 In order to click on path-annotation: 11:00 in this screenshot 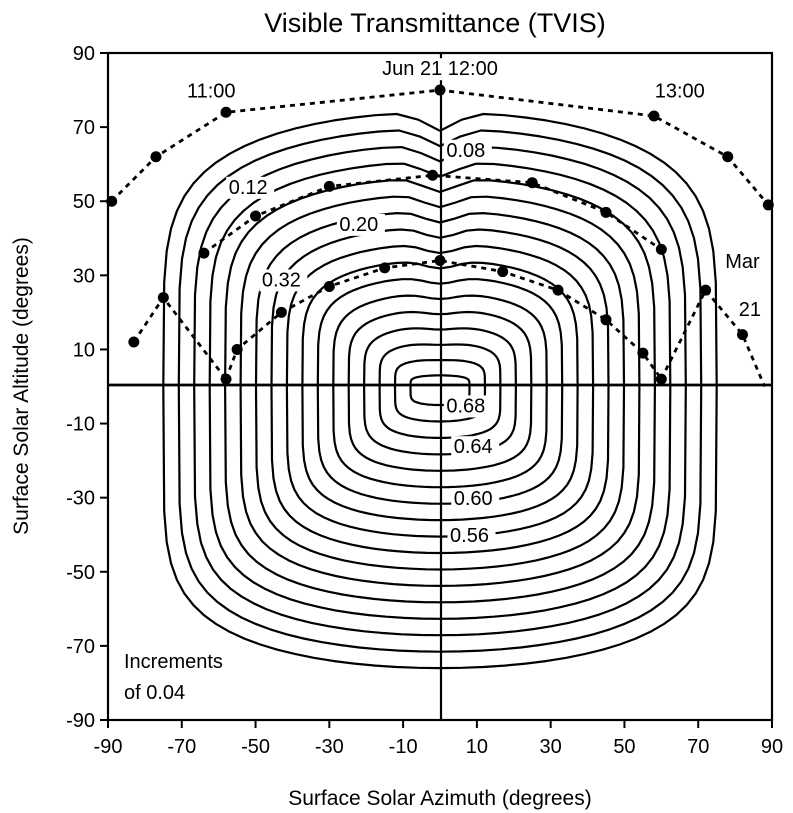, I will do `click(211, 91)`.